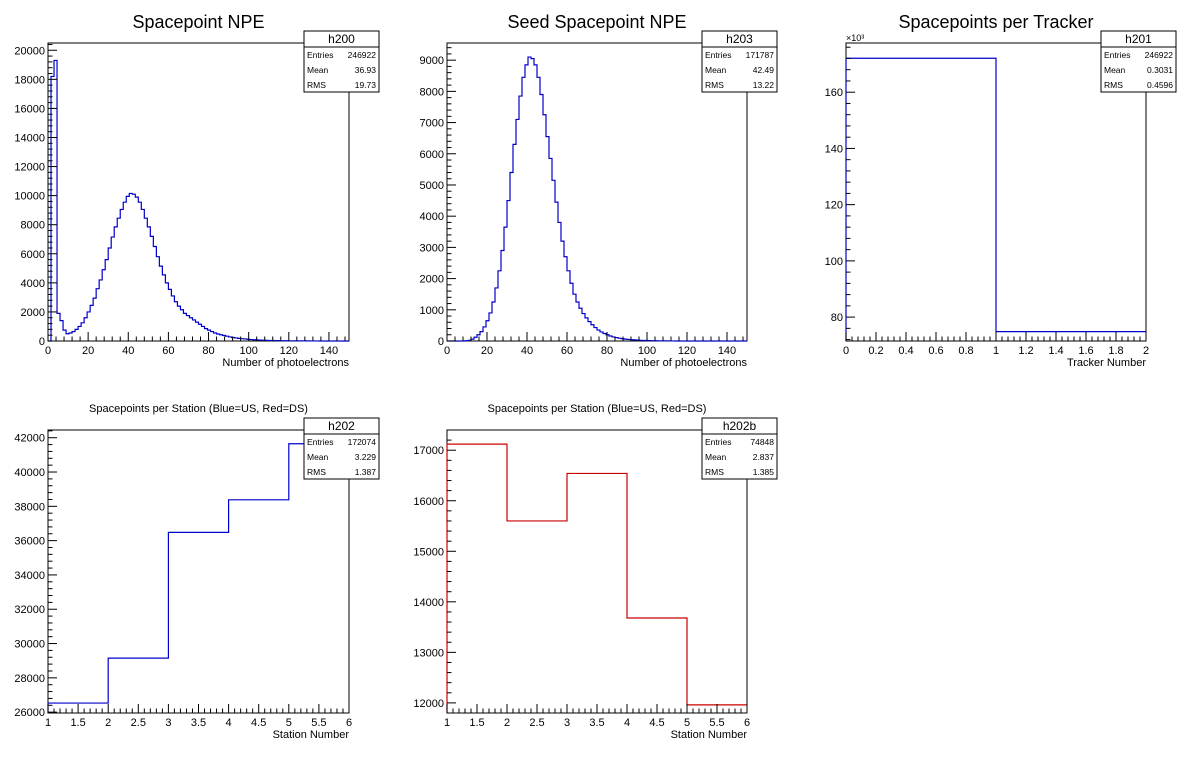  I want to click on stats-box-name: h202, so click(341, 426).